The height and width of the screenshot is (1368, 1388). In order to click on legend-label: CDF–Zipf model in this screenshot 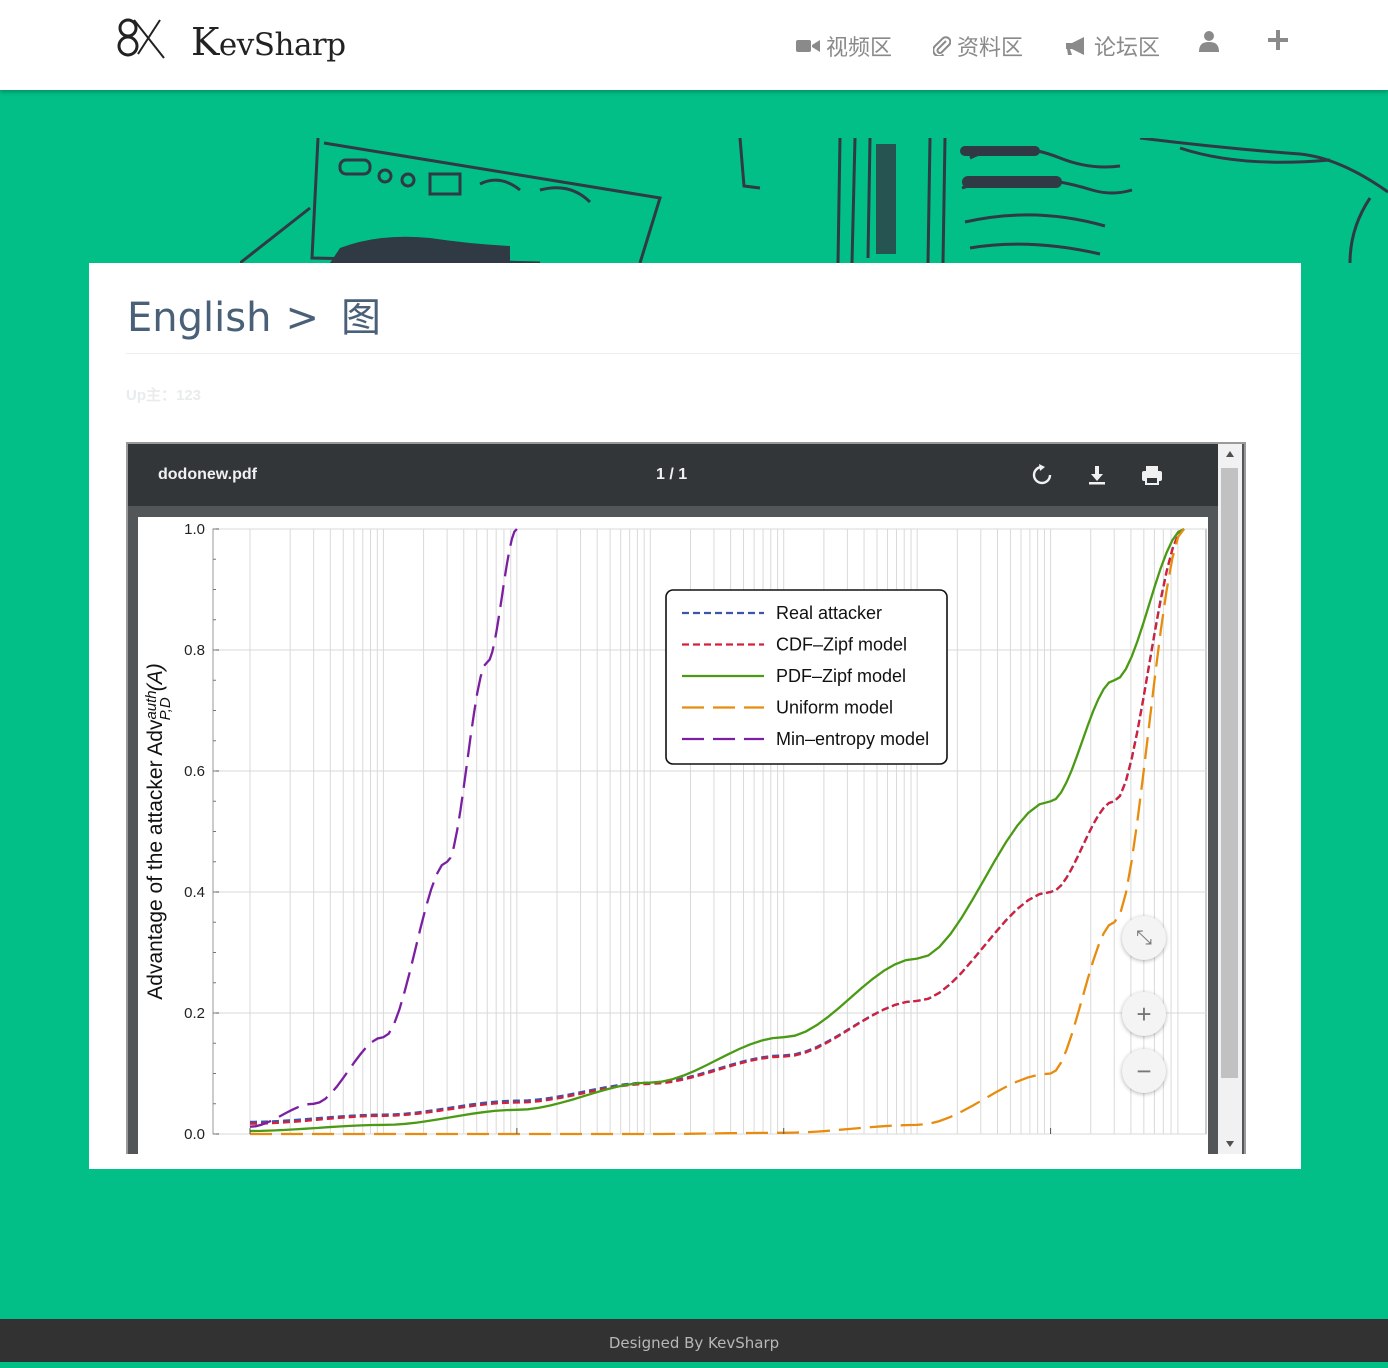, I will do `click(841, 645)`.